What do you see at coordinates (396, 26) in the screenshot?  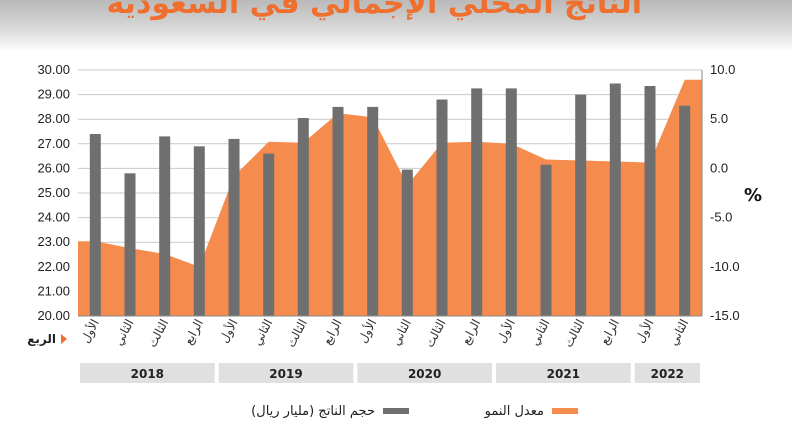 I see `header-photo-band` at bounding box center [396, 26].